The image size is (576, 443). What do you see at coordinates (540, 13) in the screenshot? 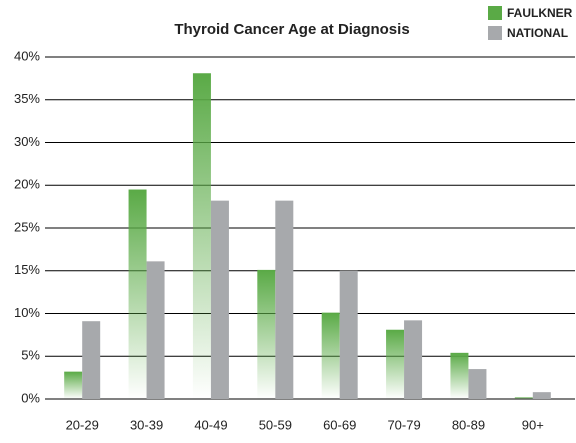
I see `legend-label: FAULKNER` at bounding box center [540, 13].